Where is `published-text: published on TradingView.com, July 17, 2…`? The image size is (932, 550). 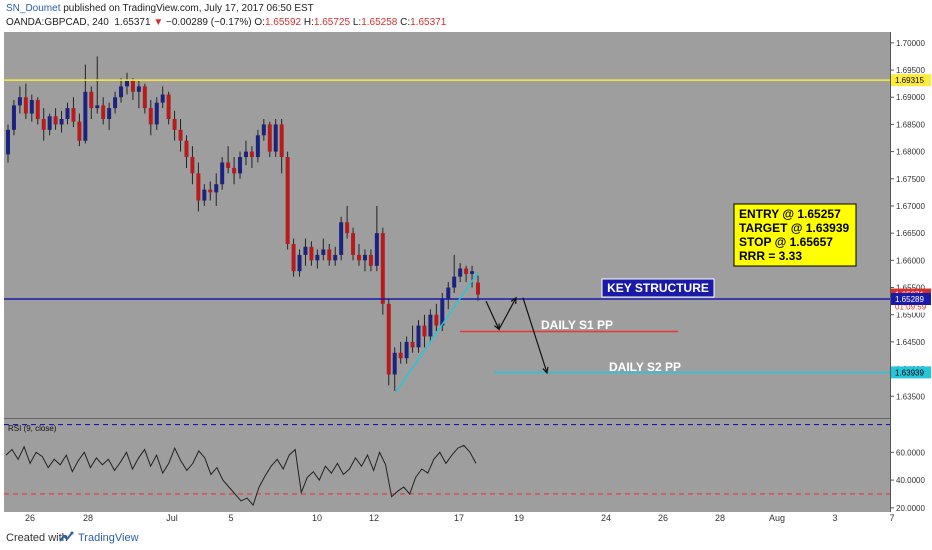 published-text: published on TradingView.com, July 17, 2… is located at coordinates (188, 8).